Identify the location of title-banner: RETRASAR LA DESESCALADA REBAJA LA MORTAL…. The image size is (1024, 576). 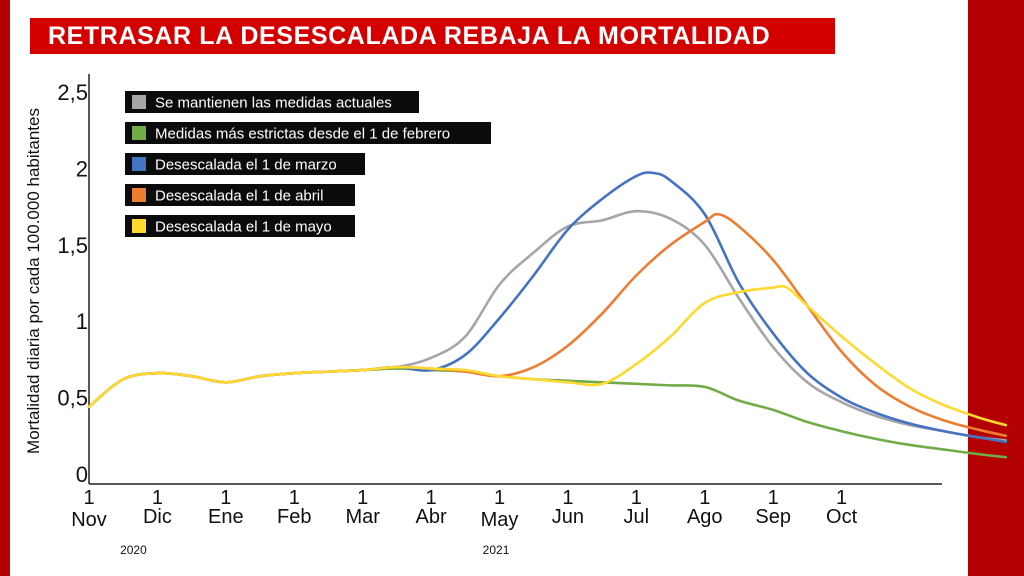
(432, 36).